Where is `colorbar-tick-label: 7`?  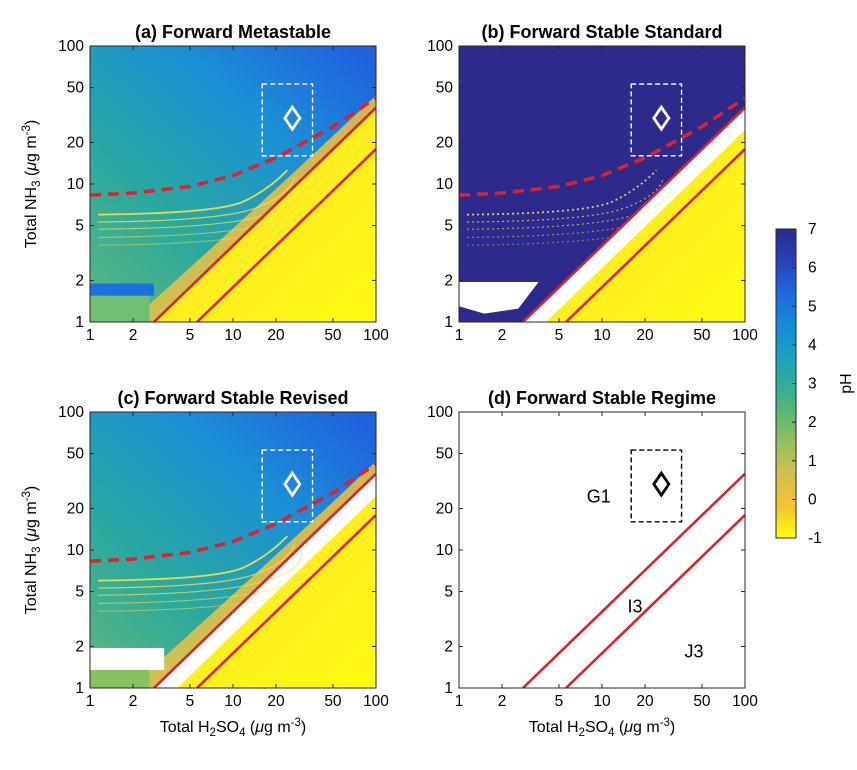
colorbar-tick-label: 7 is located at coordinates (812, 229).